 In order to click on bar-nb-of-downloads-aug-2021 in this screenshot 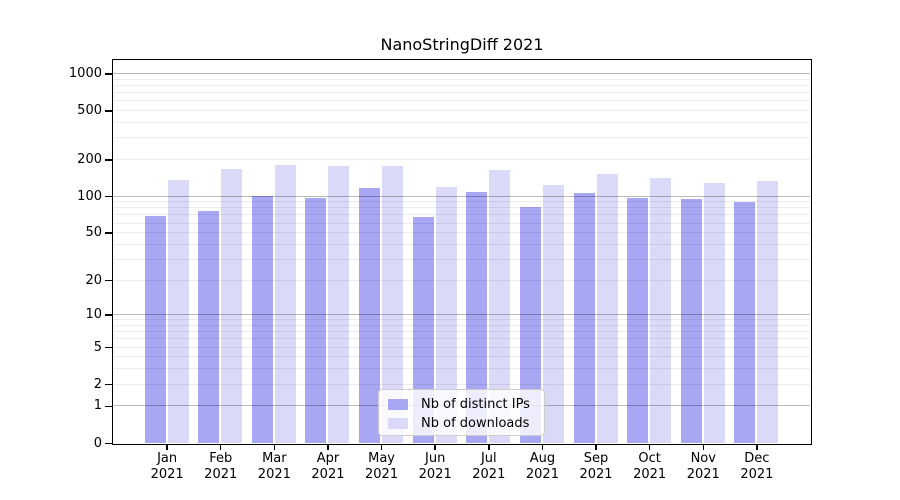, I will do `click(553, 313)`.